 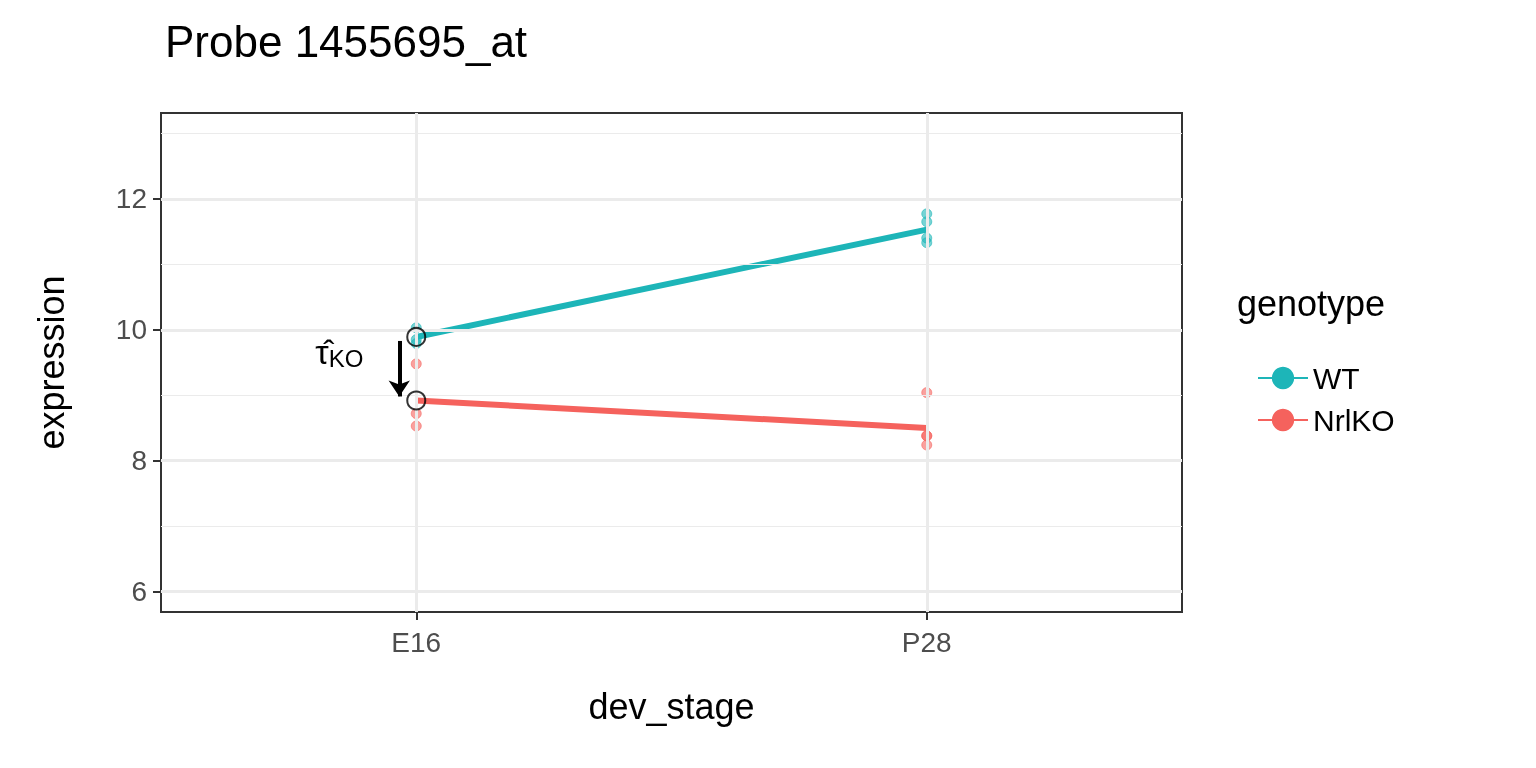 I want to click on legend-title: genotype, so click(x=1311, y=303).